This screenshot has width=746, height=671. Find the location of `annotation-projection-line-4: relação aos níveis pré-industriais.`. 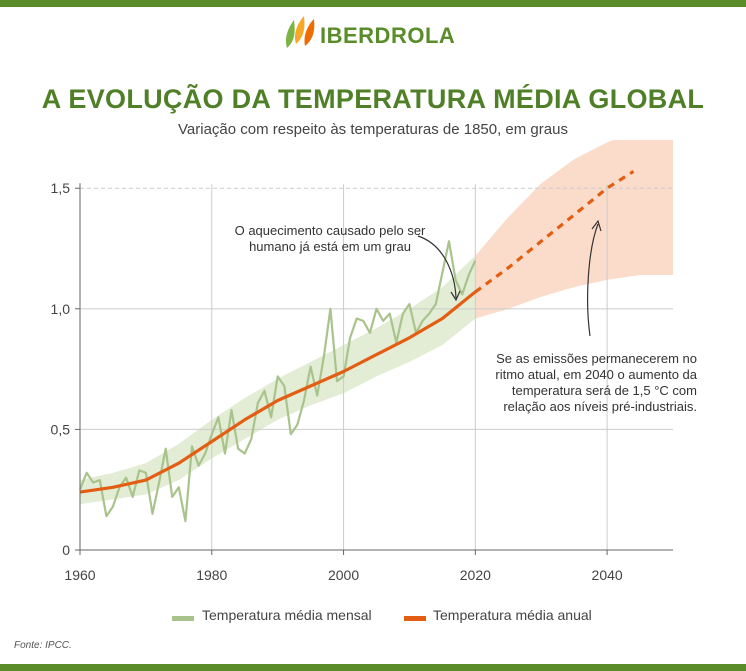

annotation-projection-line-4: relação aos níveis pré-industriais. is located at coordinates (600, 406).